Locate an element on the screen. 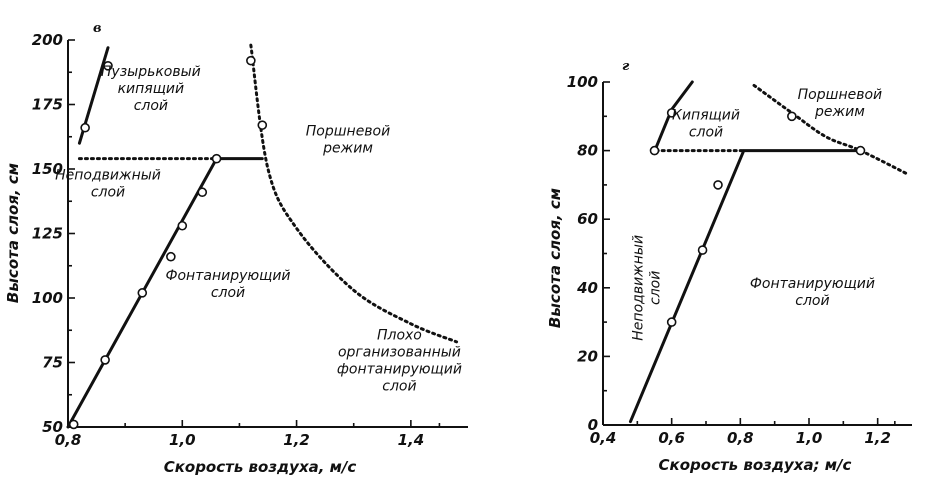 The height and width of the screenshot is (494, 927). y-tick-label: 50 is located at coordinates (52, 427).